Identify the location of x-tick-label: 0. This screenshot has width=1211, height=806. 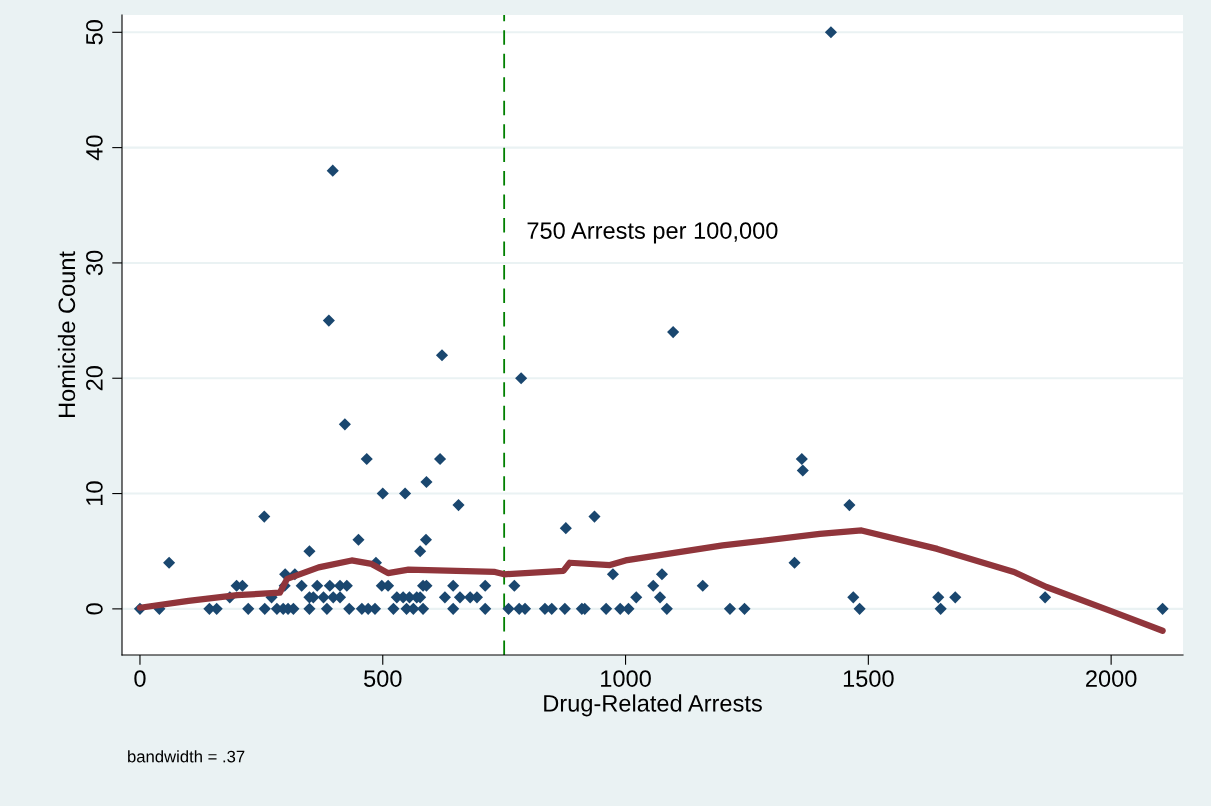
(140, 678).